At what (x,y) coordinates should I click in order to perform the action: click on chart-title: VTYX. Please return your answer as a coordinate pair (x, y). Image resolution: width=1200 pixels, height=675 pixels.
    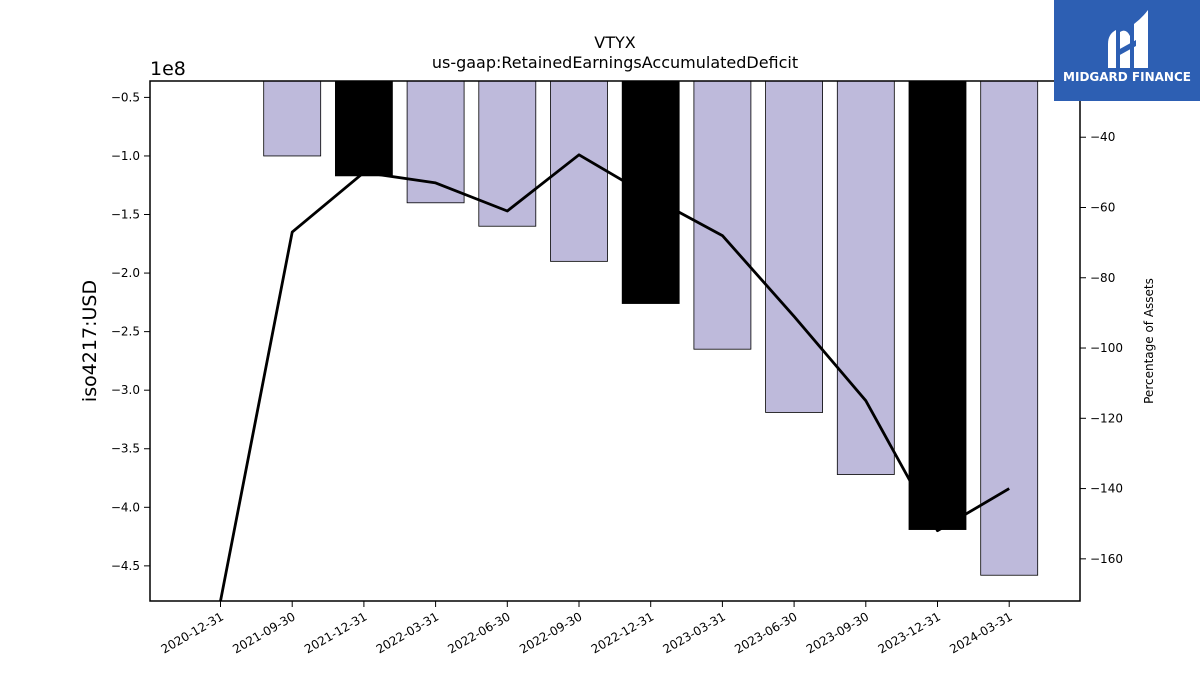
    Looking at the image, I should click on (614, 42).